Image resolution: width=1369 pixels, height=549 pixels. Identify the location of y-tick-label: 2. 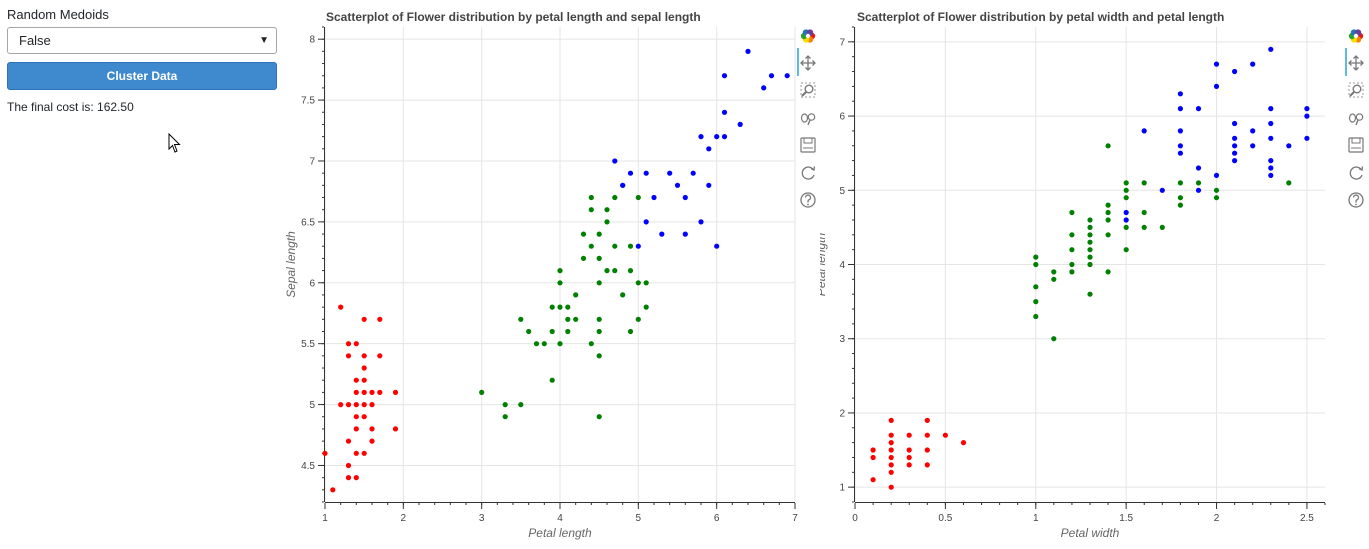
(842, 413).